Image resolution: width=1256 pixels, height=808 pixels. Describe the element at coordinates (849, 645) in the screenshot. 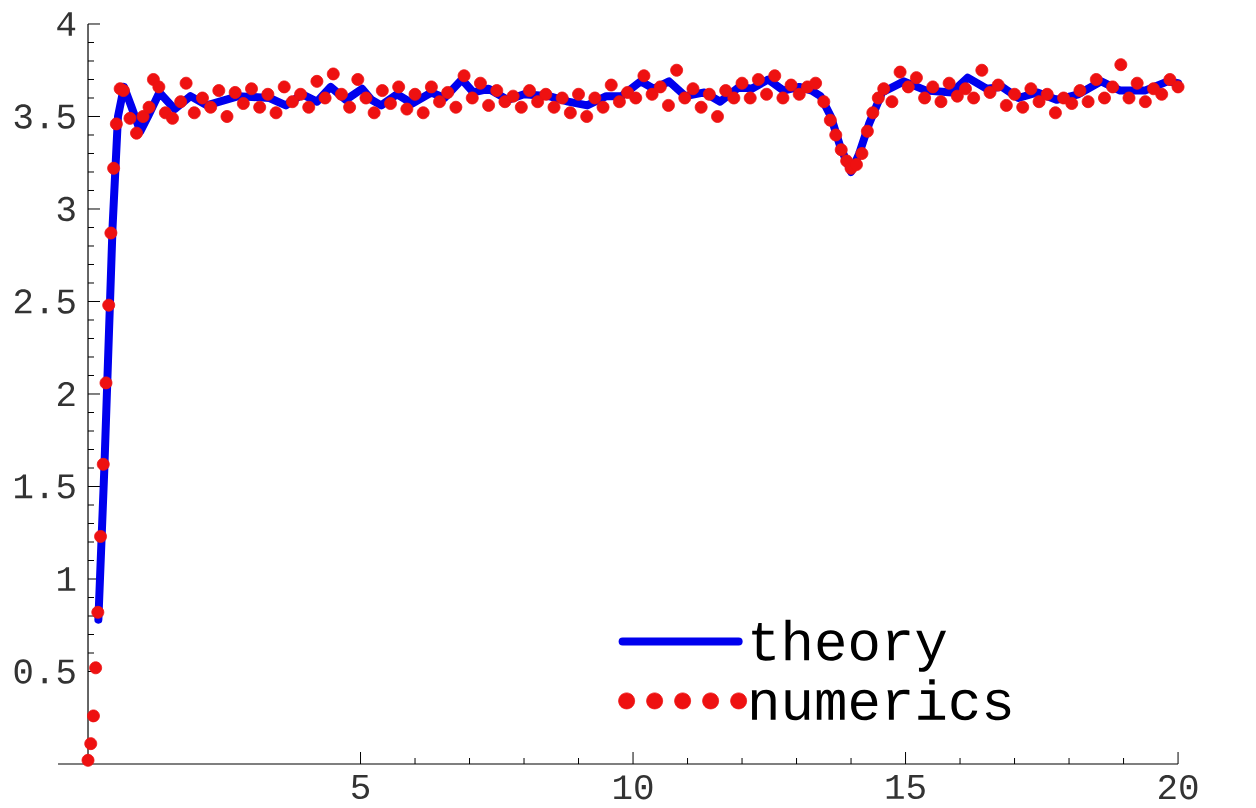

I see `legend-label: theory` at that location.